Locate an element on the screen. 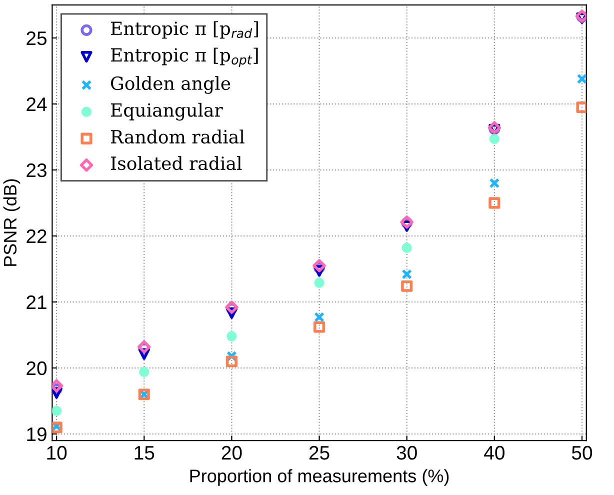 This screenshot has height=495, width=614. x-tick-label: 25 is located at coordinates (319, 453).